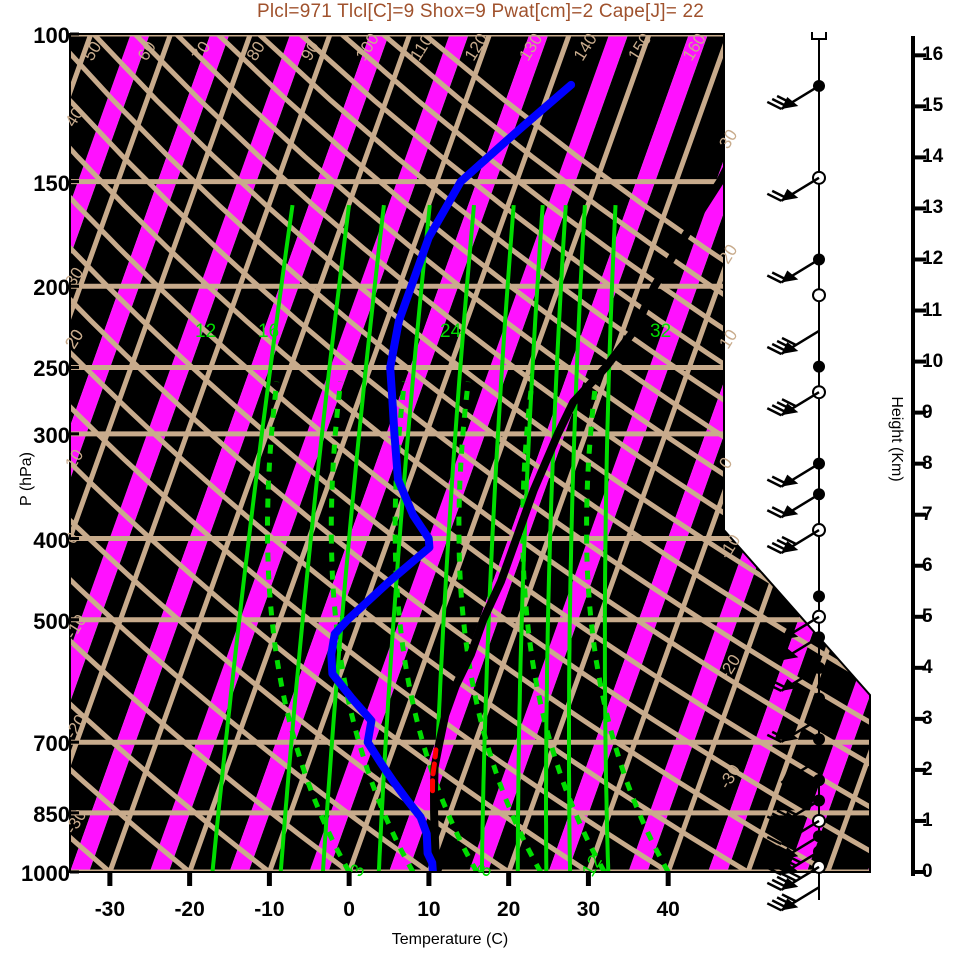  Describe the element at coordinates (933, 106) in the screenshot. I see `height-tick-label: 15` at that location.